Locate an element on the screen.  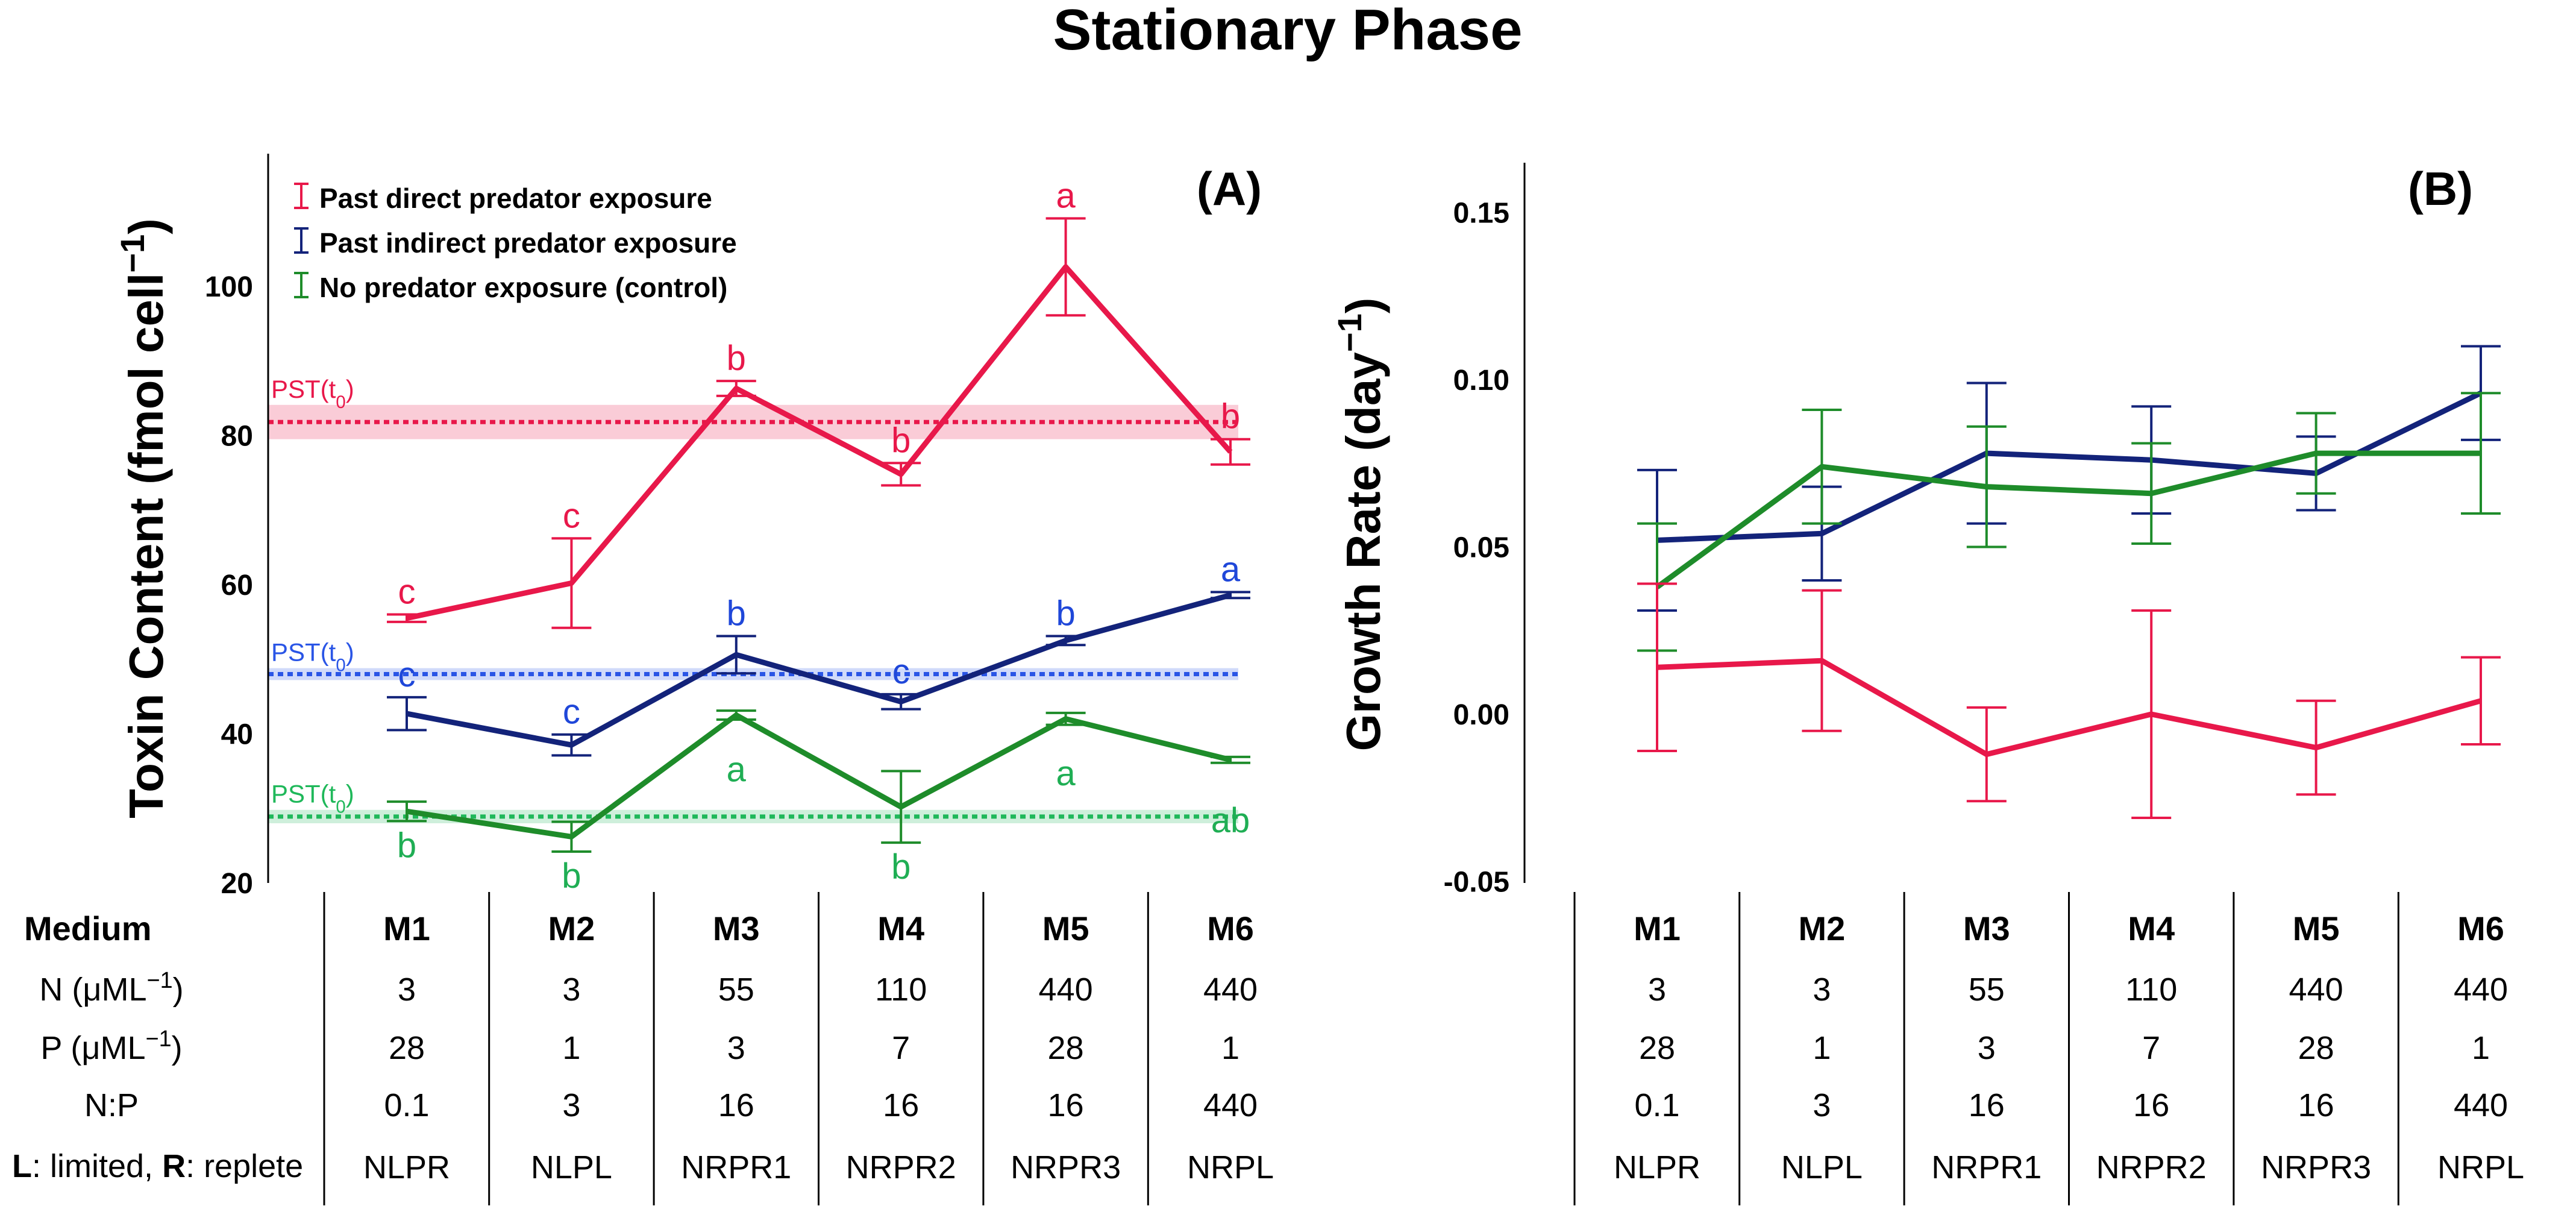
table-left-cell: M1 is located at coordinates (406, 928).